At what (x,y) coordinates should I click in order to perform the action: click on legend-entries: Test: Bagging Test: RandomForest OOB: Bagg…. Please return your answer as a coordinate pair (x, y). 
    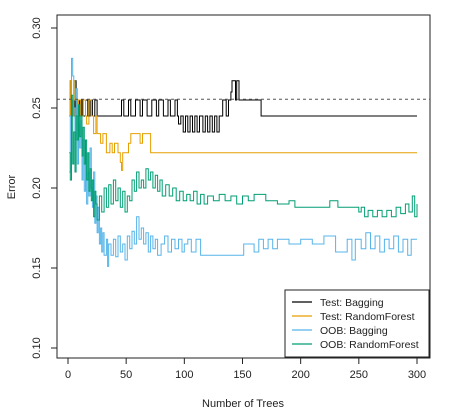
    Looking at the image, I should click on (355, 324).